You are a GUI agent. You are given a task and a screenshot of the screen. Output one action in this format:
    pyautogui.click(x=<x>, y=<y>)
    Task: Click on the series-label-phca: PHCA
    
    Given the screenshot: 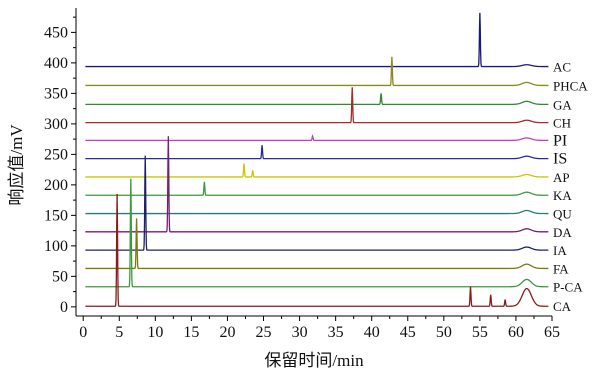 What is the action you would take?
    pyautogui.click(x=570, y=85)
    